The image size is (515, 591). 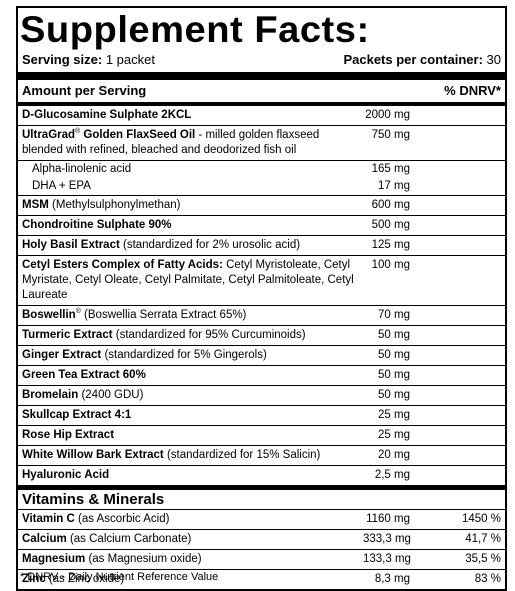 What do you see at coordinates (390, 205) in the screenshot?
I see `ingredient-amount: 600 mg` at bounding box center [390, 205].